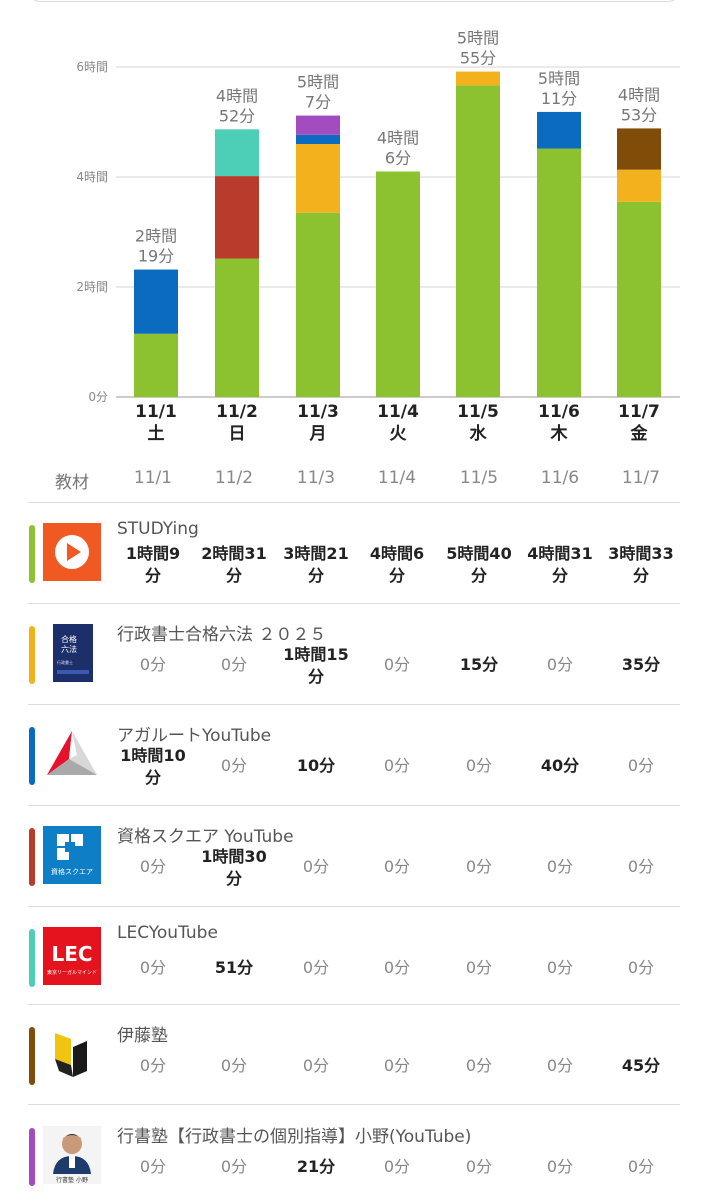 The height and width of the screenshot is (1200, 708). I want to click on table-header: 教材 11/1 11/2 11/3 11/4 11/5 11/6 11/7, so click(354, 479).